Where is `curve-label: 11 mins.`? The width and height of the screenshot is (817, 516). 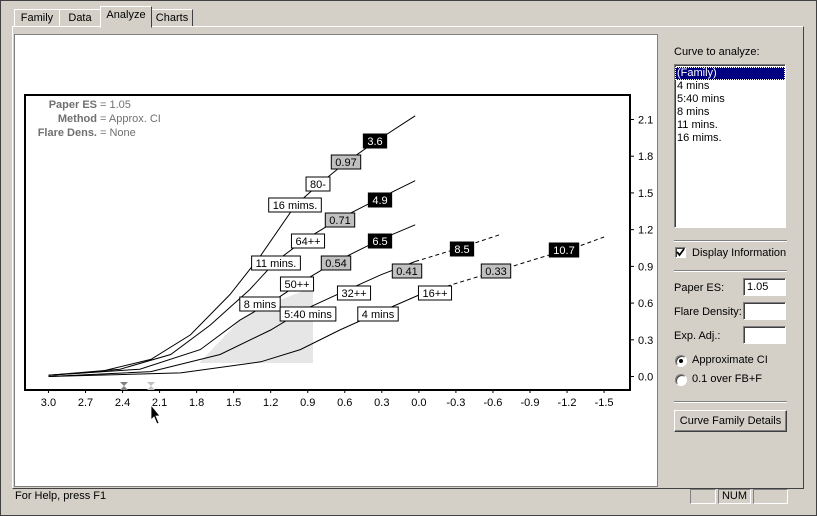 curve-label: 11 mins. is located at coordinates (276, 263).